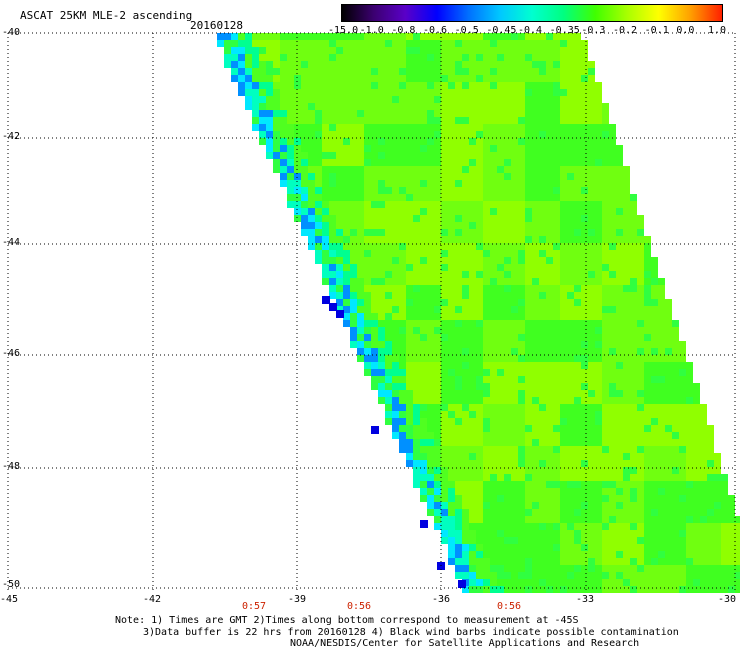 The height and width of the screenshot is (650, 740). Describe the element at coordinates (717, 30) in the screenshot. I see `colorbar-label: 1.0` at that location.